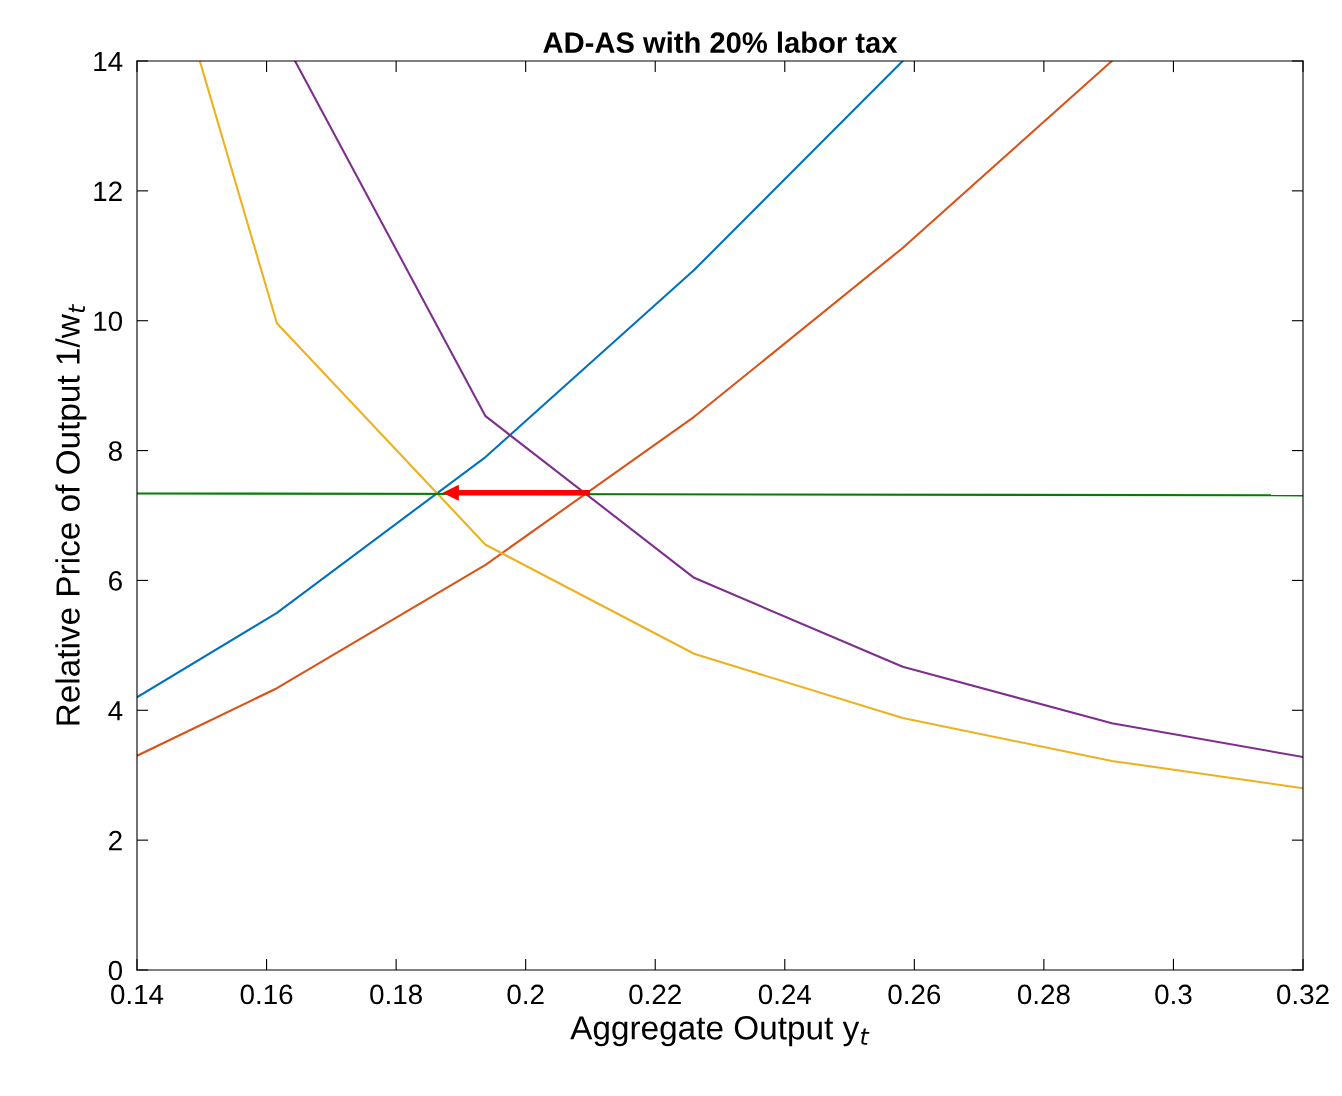 This screenshot has height=1096, width=1342. Describe the element at coordinates (720, 1031) in the screenshot. I see `x-axis-title: Aggregate Output y$_{t}$` at that location.